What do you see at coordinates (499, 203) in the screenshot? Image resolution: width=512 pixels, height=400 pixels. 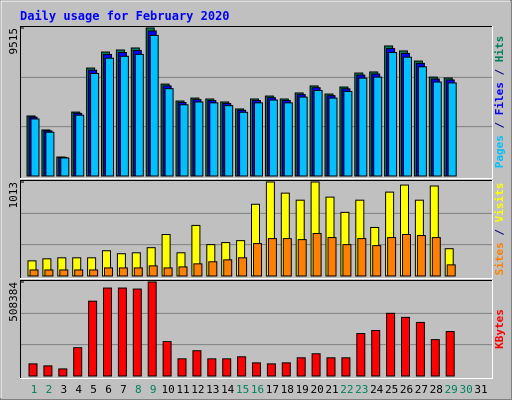 I see `legend-entry: Visits` at bounding box center [499, 203].